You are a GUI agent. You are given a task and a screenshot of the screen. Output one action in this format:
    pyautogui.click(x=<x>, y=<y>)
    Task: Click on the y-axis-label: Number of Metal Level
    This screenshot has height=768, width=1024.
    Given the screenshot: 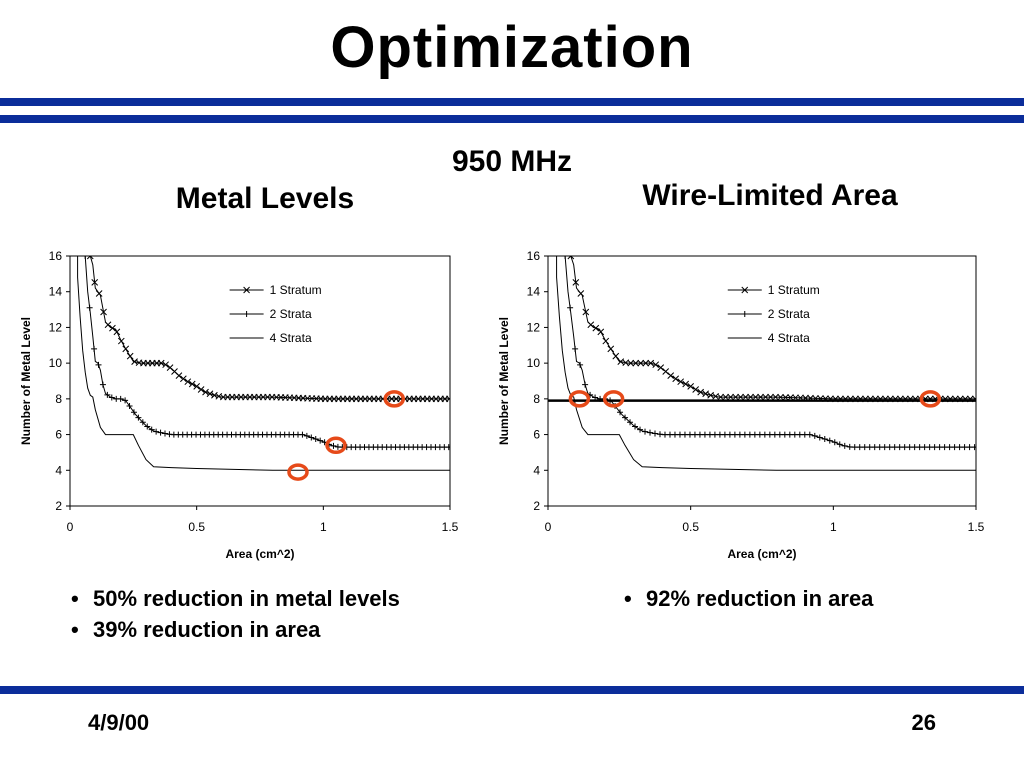 What is the action you would take?
    pyautogui.click(x=26, y=381)
    